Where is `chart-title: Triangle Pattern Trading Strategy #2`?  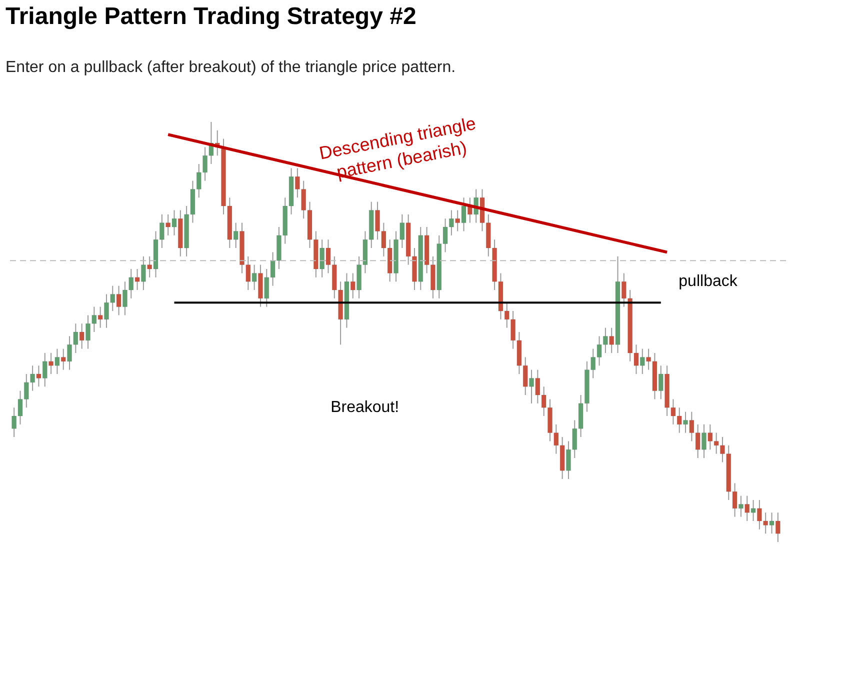
chart-title: Triangle Pattern Trading Strategy #2 is located at coordinates (211, 16).